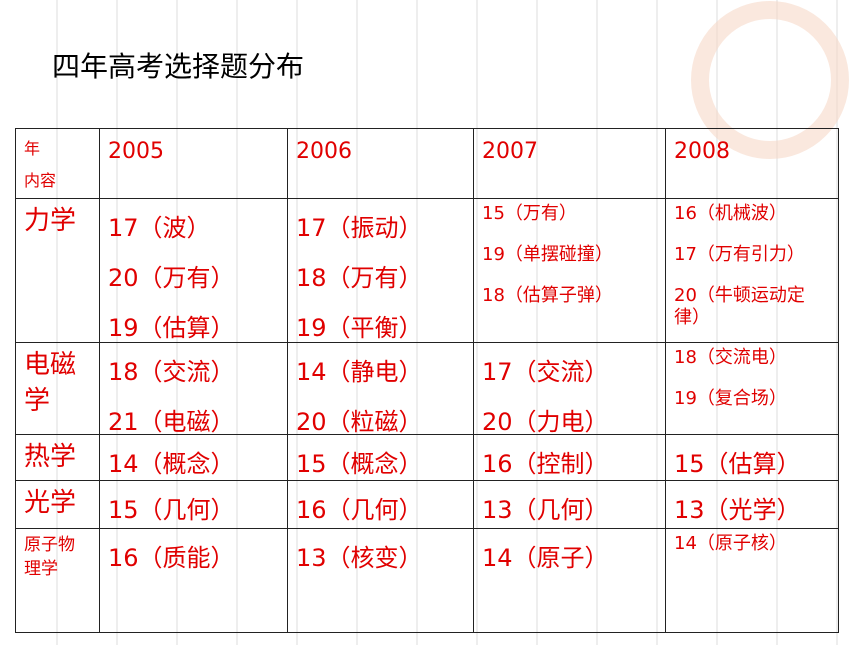 The width and height of the screenshot is (860, 645). Describe the element at coordinates (359, 510) in the screenshot. I see `cell-line: 16（几何）` at that location.